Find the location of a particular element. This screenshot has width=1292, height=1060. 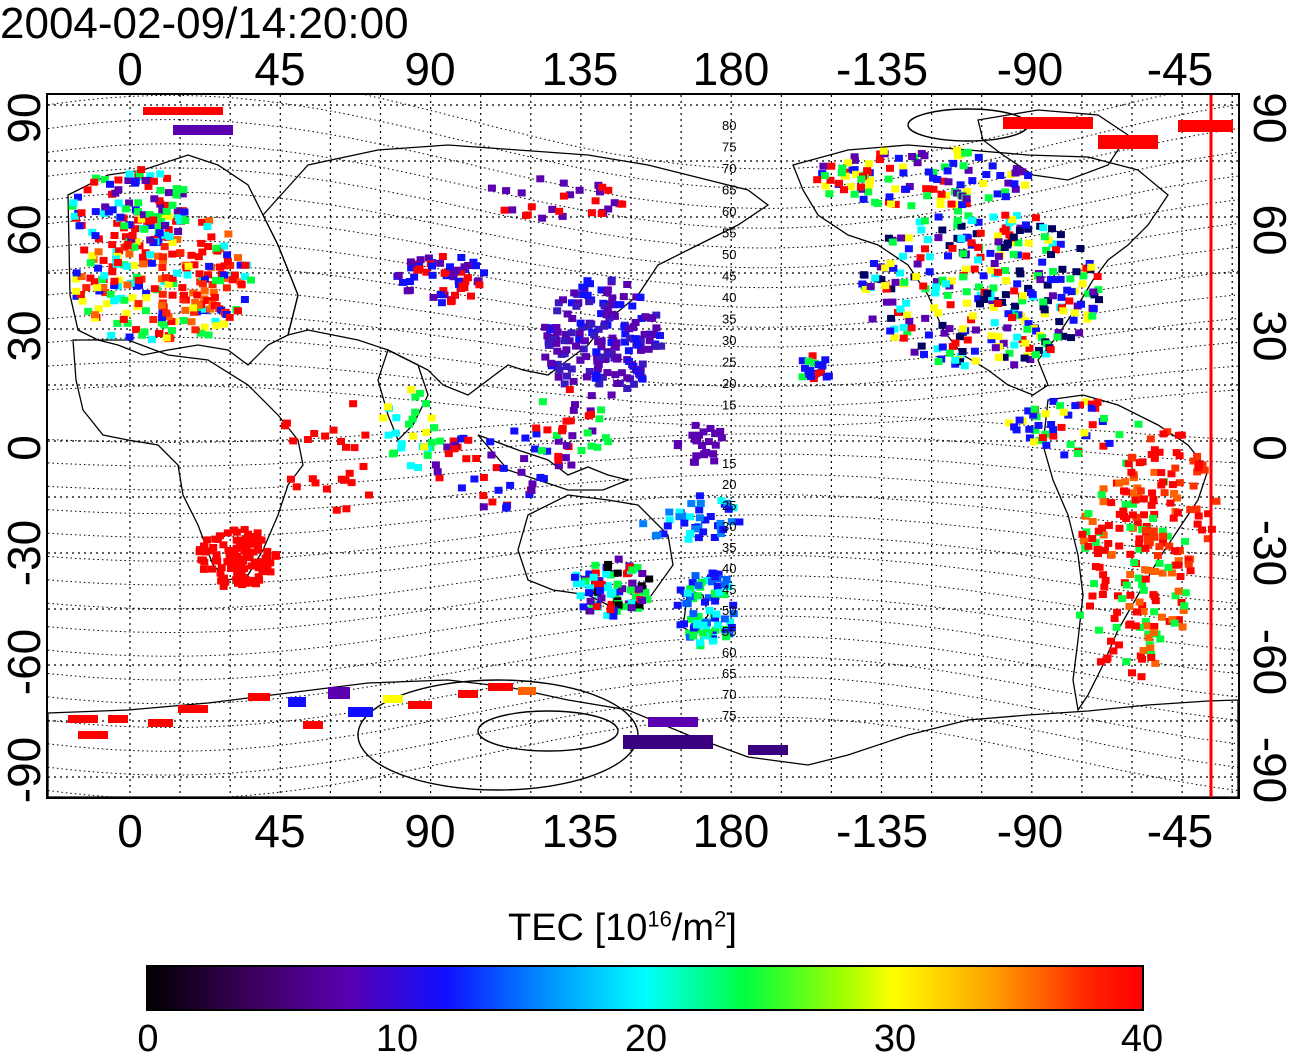

lat-tick-left: 90 is located at coordinates (25, 118).